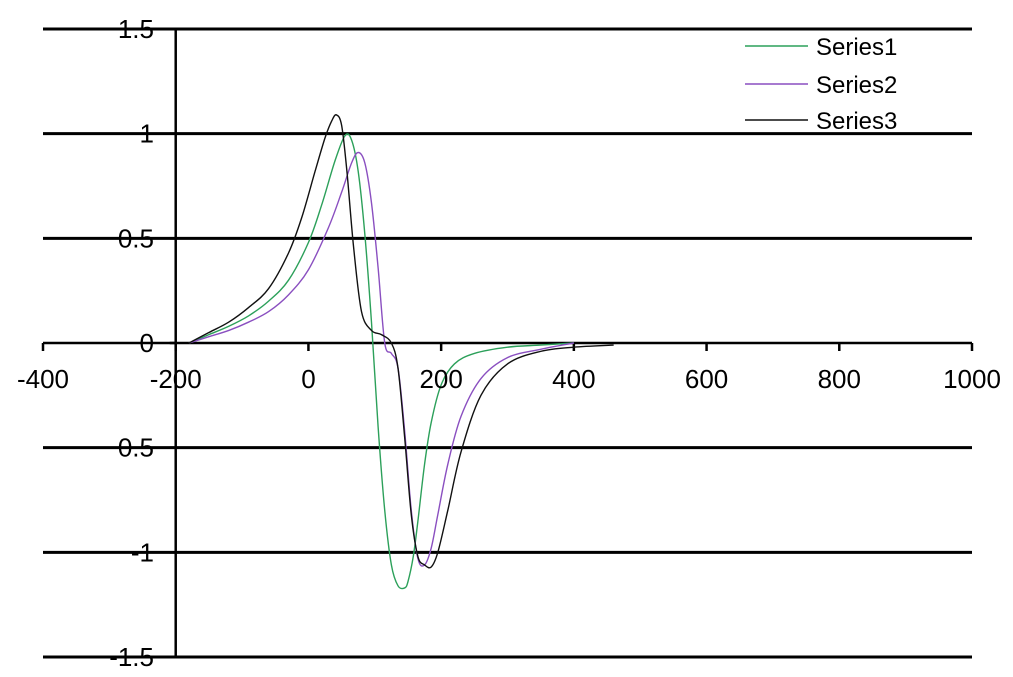  What do you see at coordinates (147, 343) in the screenshot?
I see `y-tick-label: 0` at bounding box center [147, 343].